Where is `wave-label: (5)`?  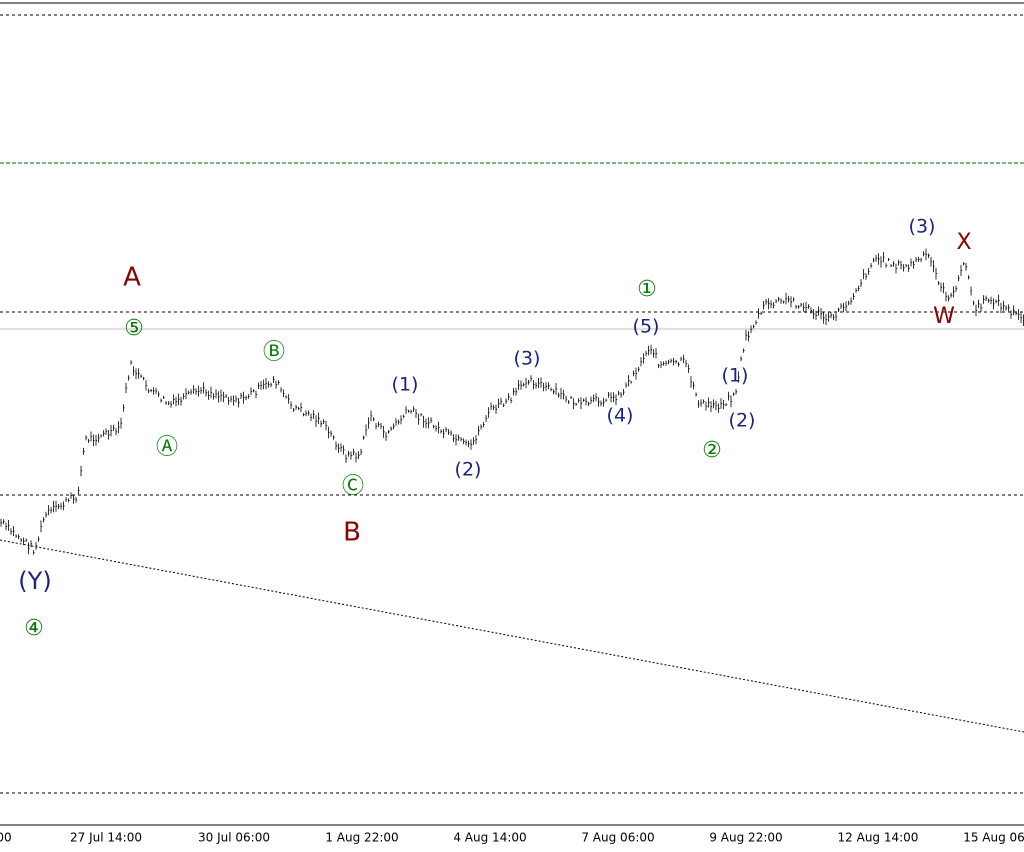 wave-label: (5) is located at coordinates (646, 327).